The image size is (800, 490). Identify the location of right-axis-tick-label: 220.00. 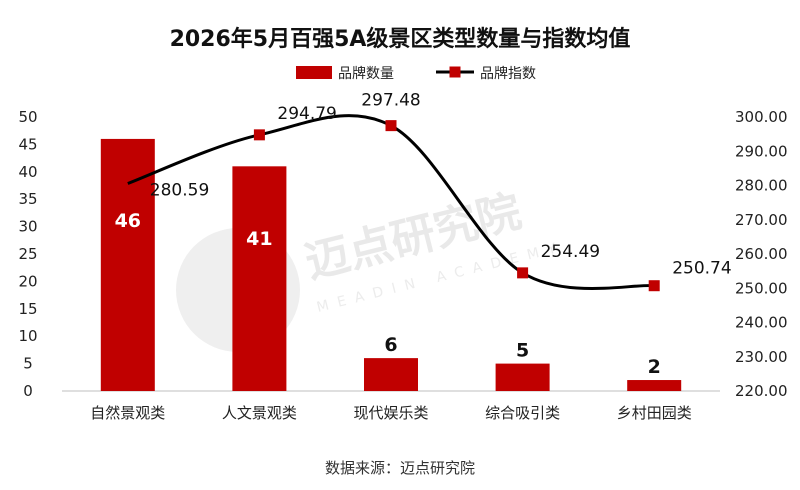
(761, 391).